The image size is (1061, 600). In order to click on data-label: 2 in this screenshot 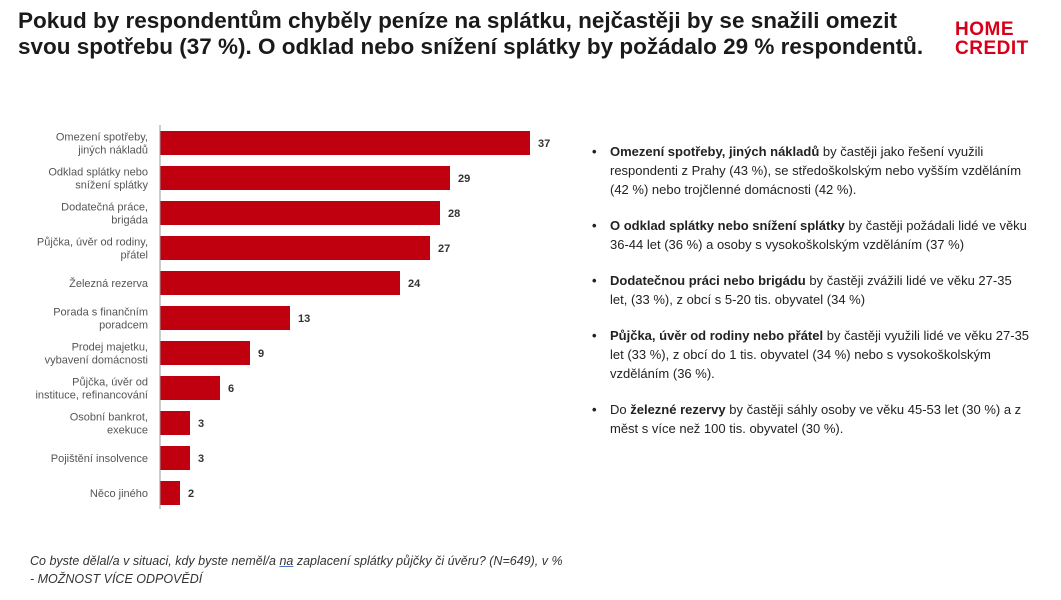, I will do `click(191, 494)`.